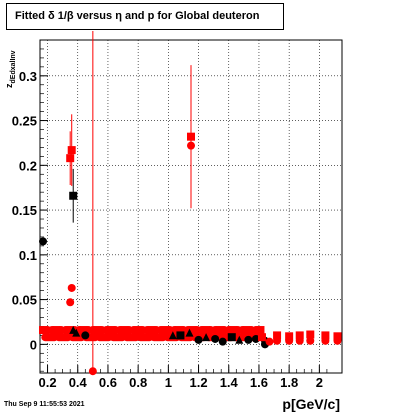  Describe the element at coordinates (138, 382) in the screenshot. I see `x-tick-label: 0.8` at that location.